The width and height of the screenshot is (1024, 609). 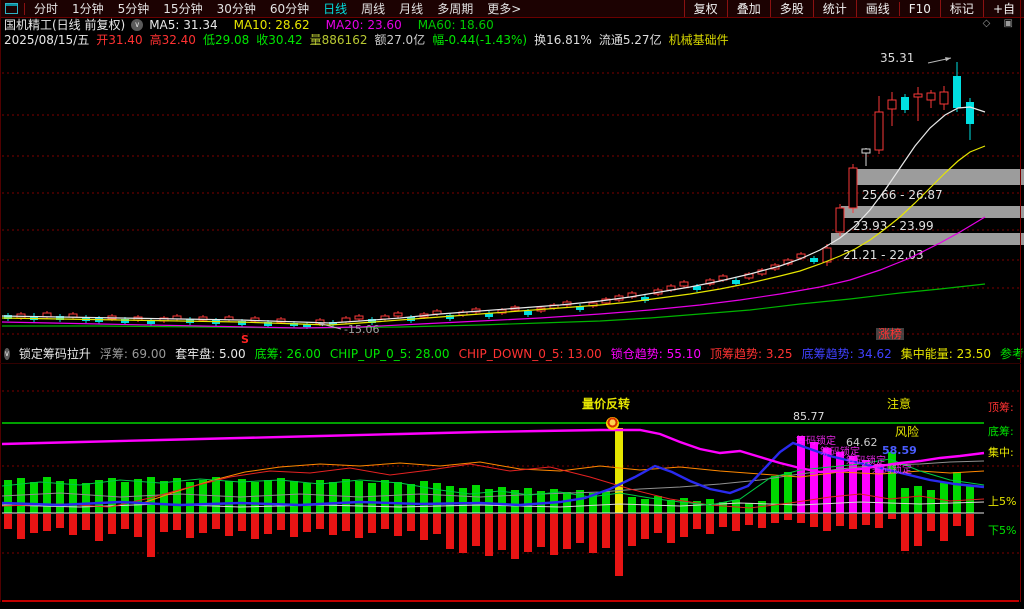 What do you see at coordinates (411, 9) in the screenshot?
I see `tab-monthly: 月线` at bounding box center [411, 9].